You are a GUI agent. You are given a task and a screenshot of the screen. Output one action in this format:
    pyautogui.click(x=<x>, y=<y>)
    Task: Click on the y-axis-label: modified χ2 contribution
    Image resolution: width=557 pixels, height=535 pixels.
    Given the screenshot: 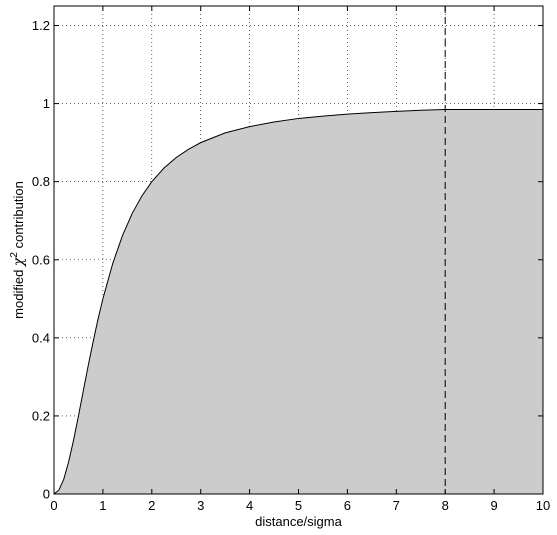 What is the action you would take?
    pyautogui.click(x=18, y=250)
    